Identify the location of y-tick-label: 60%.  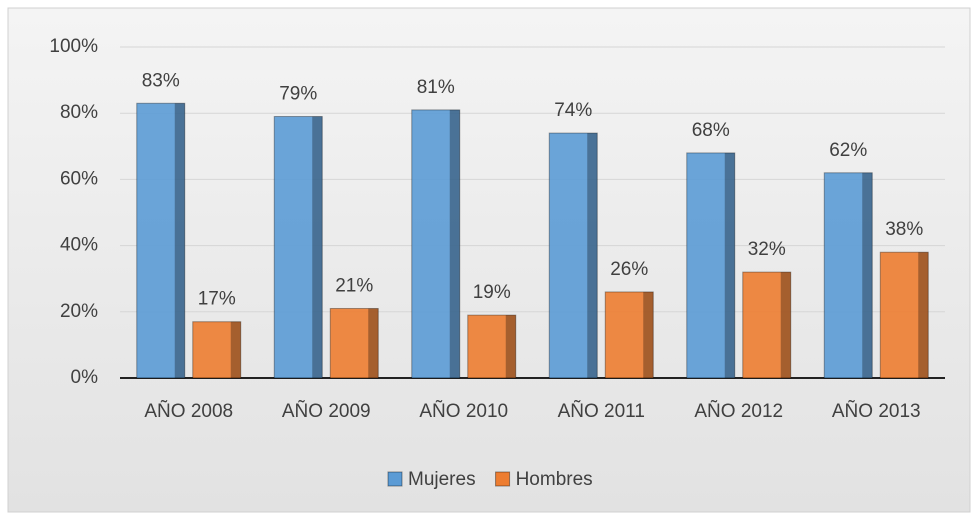
(79, 178).